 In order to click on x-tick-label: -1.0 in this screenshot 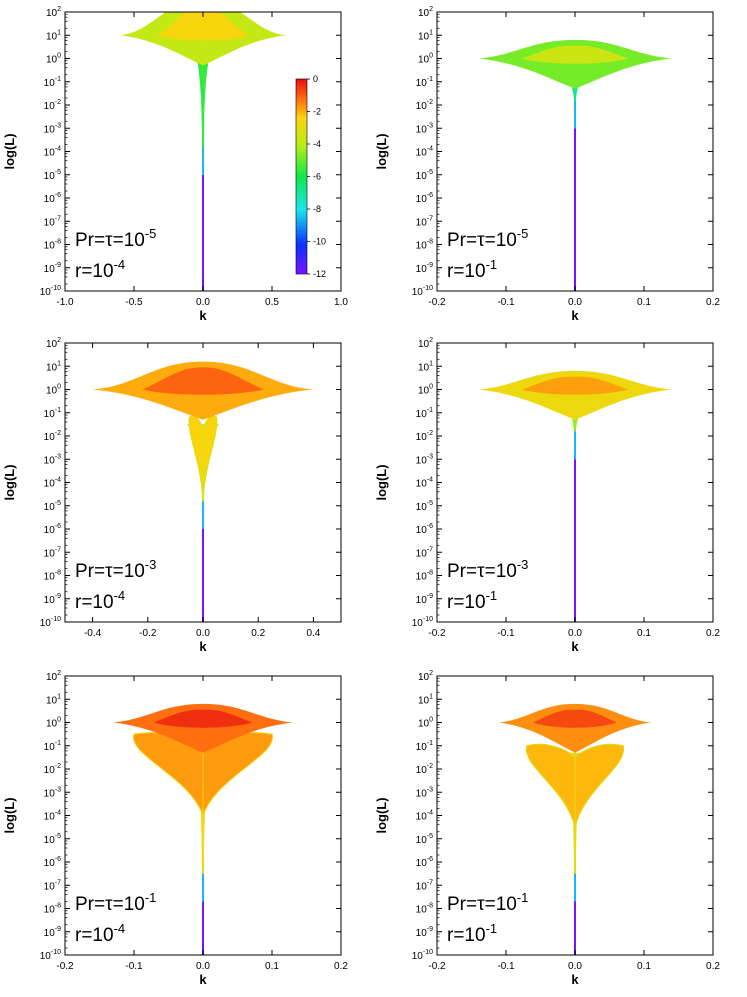, I will do `click(65, 302)`.